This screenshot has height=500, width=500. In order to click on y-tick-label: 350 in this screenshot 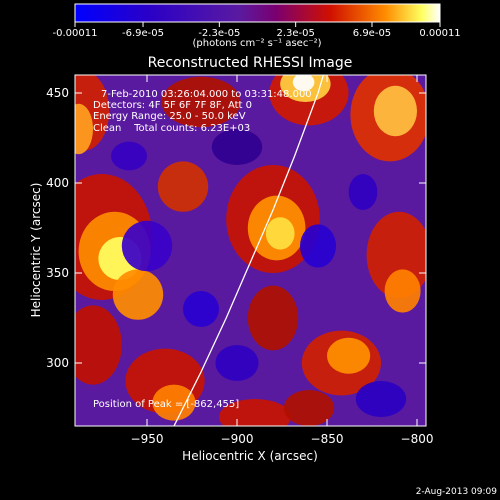, I will do `click(57, 273)`.